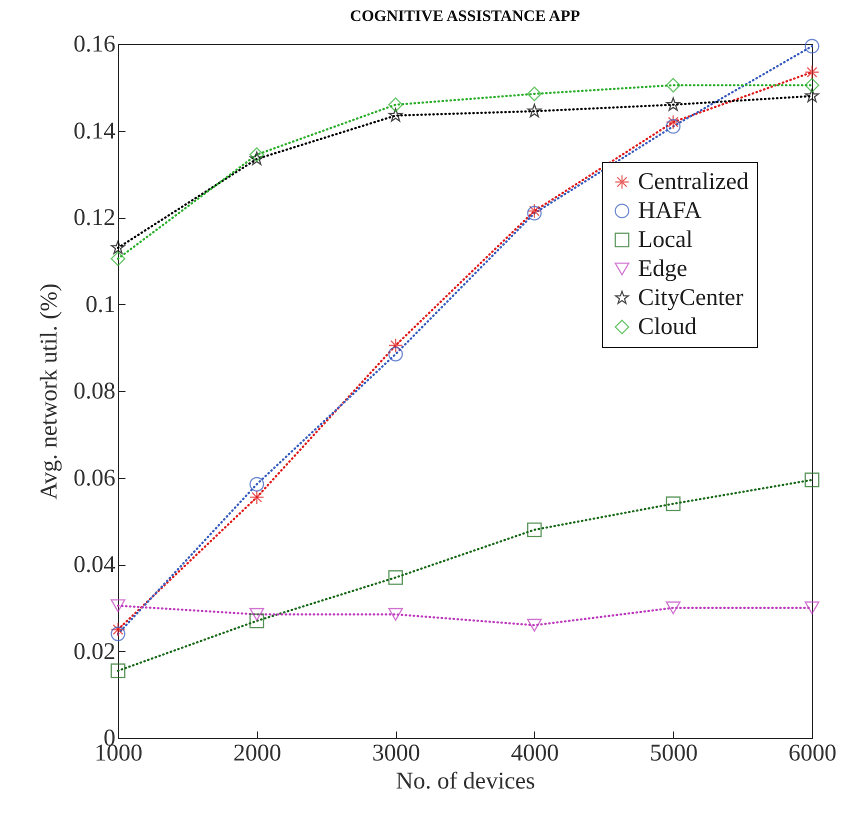 The image size is (848, 824). What do you see at coordinates (95, 391) in the screenshot?
I see `y-tick-label: 0.08` at bounding box center [95, 391].